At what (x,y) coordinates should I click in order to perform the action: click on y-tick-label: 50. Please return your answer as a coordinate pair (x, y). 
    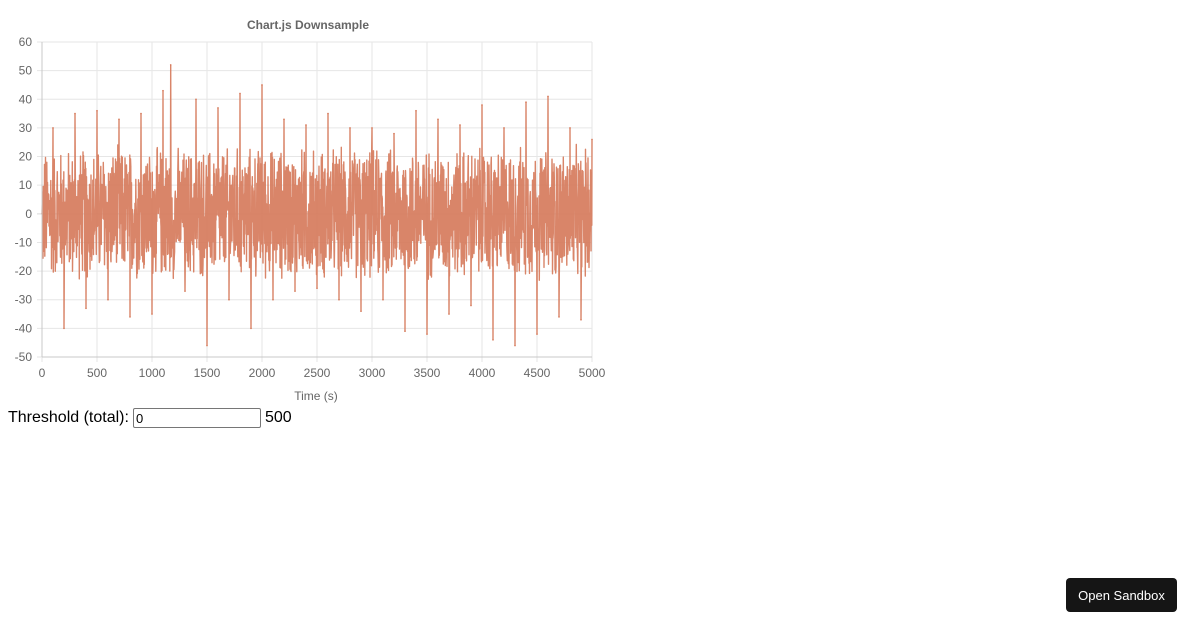
    Looking at the image, I should click on (26, 71).